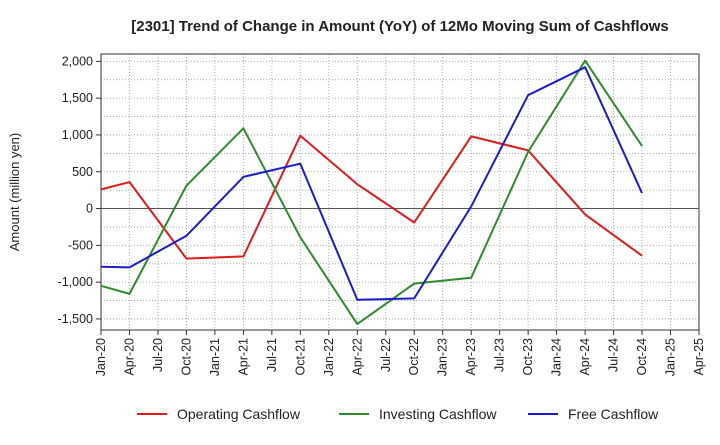  Describe the element at coordinates (14, 192) in the screenshot. I see `y-axis-title: Amount (million yen)` at that location.